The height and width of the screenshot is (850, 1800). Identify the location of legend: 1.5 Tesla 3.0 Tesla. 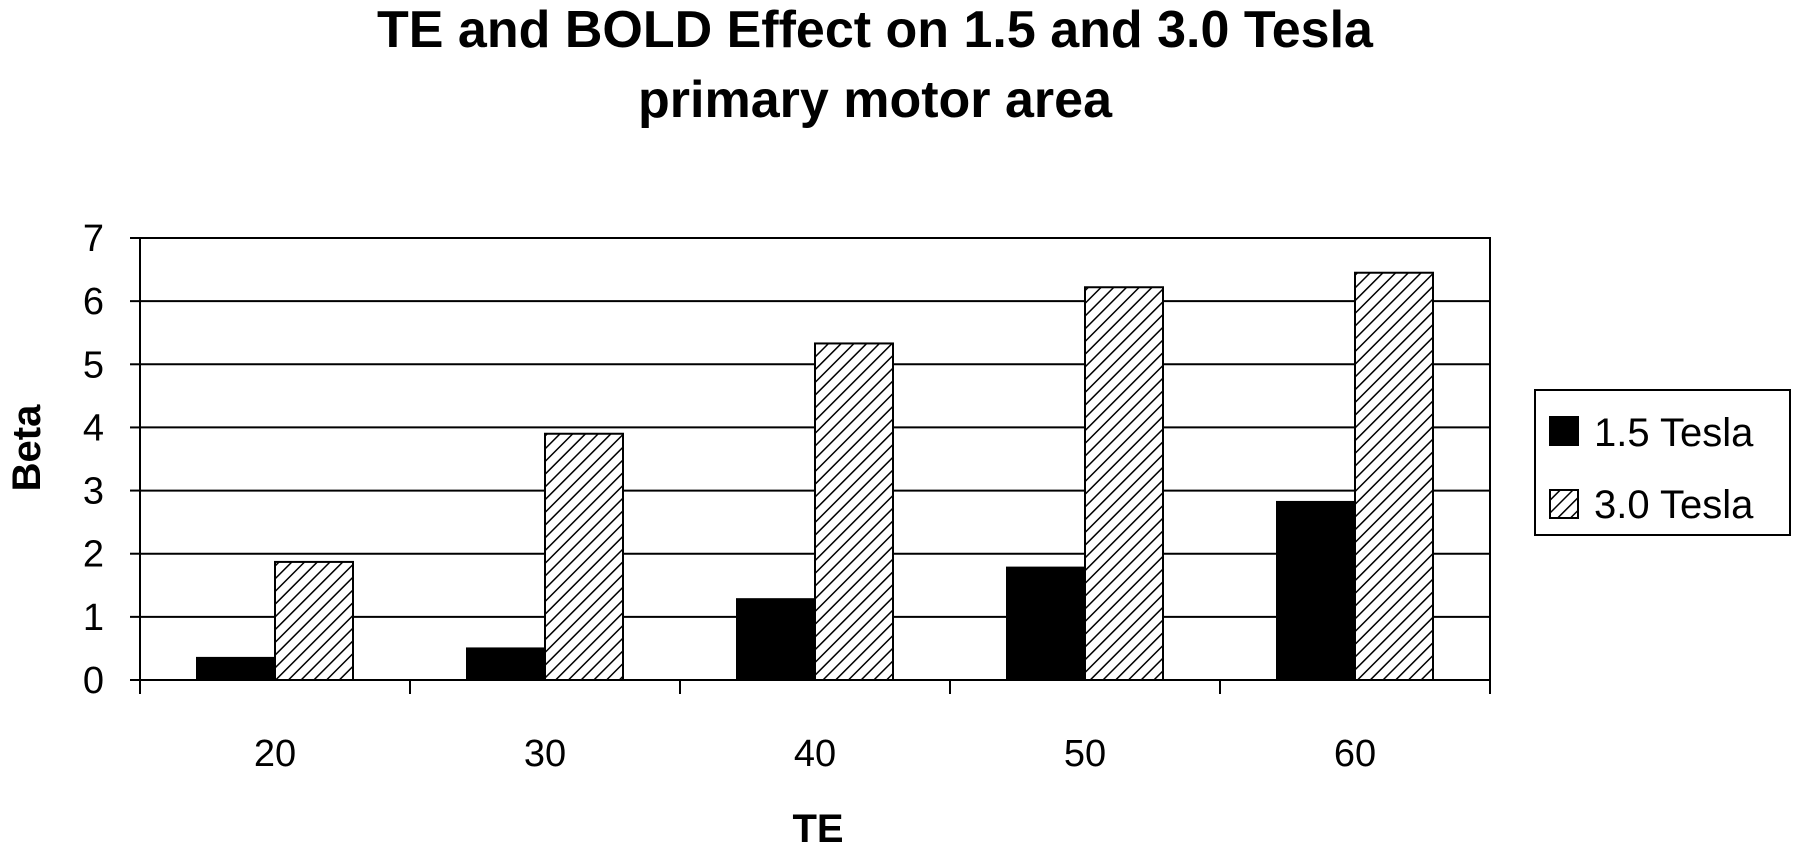
(1662, 462).